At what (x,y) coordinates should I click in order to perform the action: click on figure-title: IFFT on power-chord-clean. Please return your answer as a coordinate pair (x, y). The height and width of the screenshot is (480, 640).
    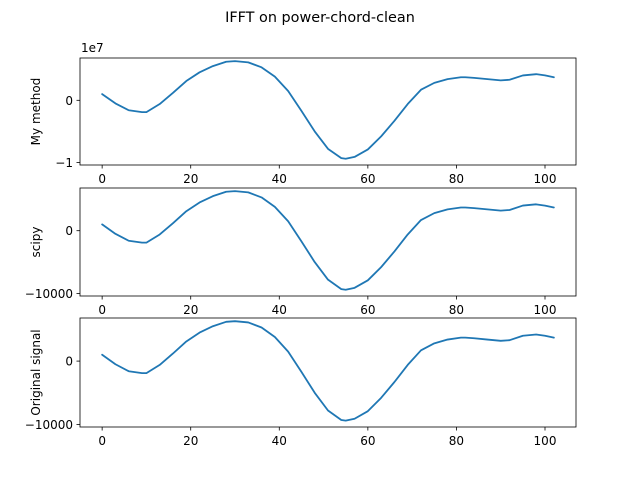
    Looking at the image, I should click on (320, 18).